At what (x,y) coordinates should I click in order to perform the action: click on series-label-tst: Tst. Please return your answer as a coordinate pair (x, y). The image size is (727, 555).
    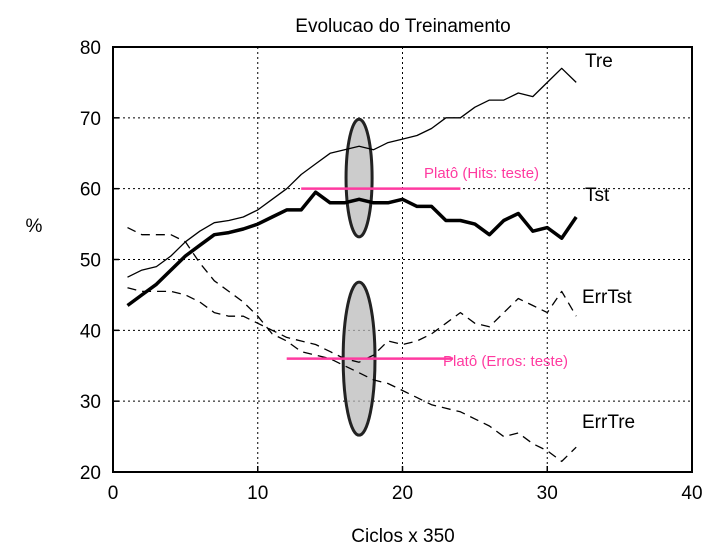
    Looking at the image, I should click on (597, 195).